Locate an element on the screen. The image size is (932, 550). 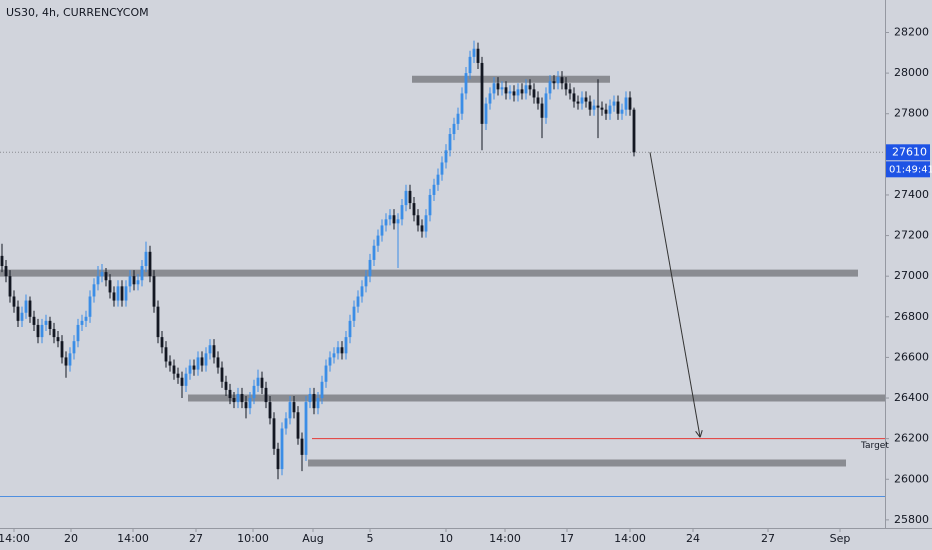
x-tick-label: Sep is located at coordinates (840, 538).